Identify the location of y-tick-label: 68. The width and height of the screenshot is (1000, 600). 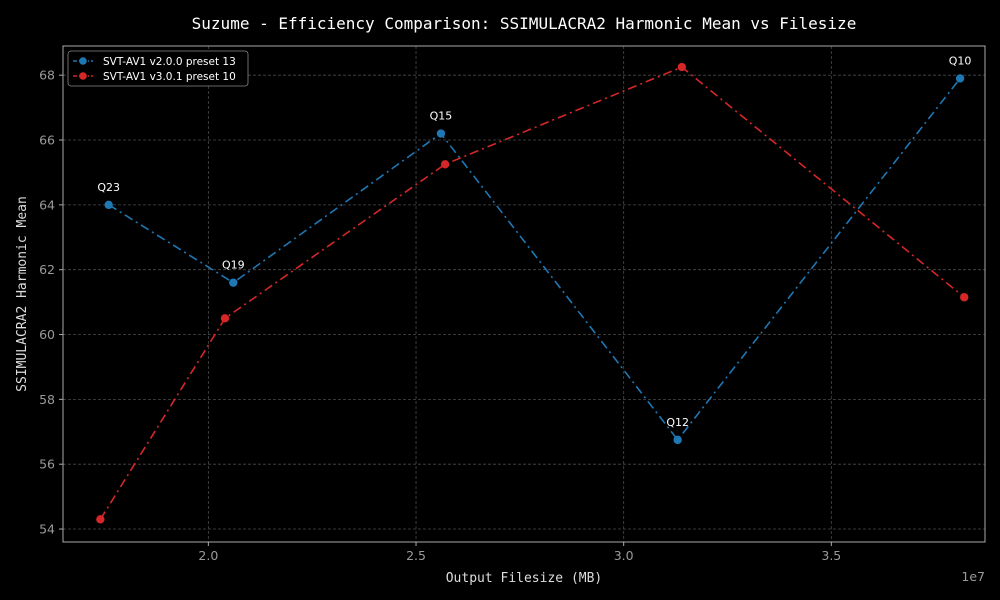
(47, 75).